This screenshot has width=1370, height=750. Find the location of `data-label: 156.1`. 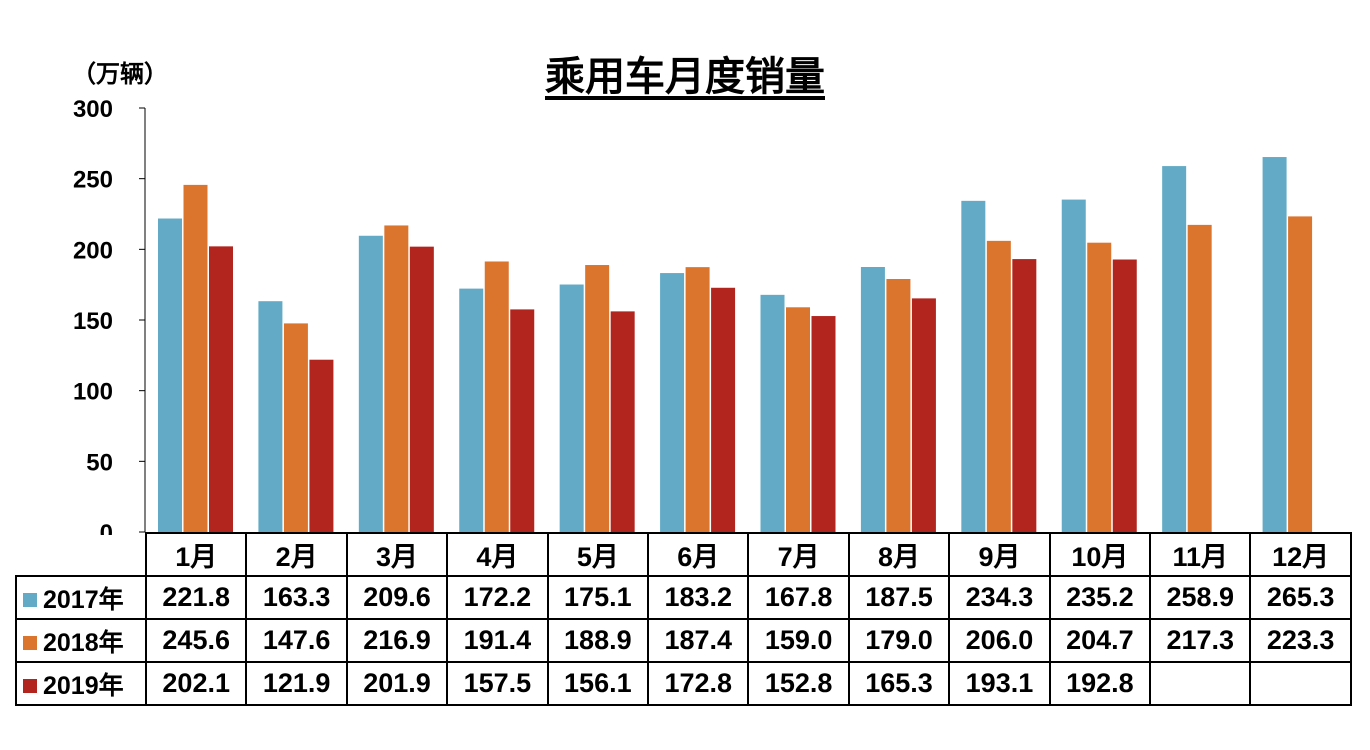

data-label: 156.1 is located at coordinates (598, 683).